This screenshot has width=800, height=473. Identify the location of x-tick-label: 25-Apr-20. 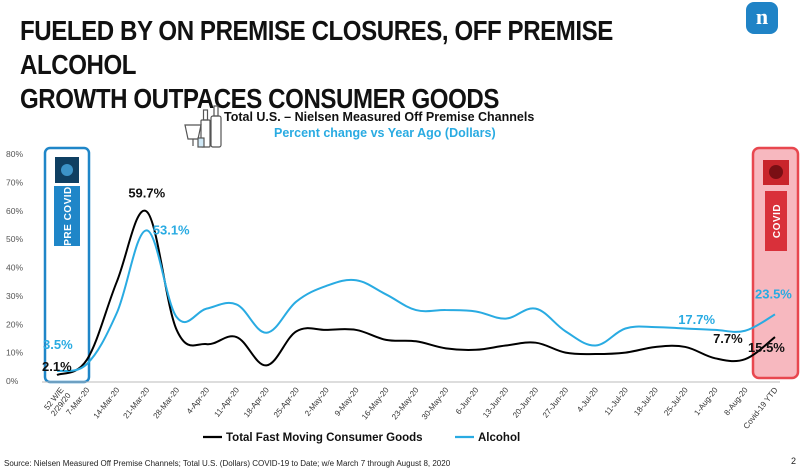
(286, 402).